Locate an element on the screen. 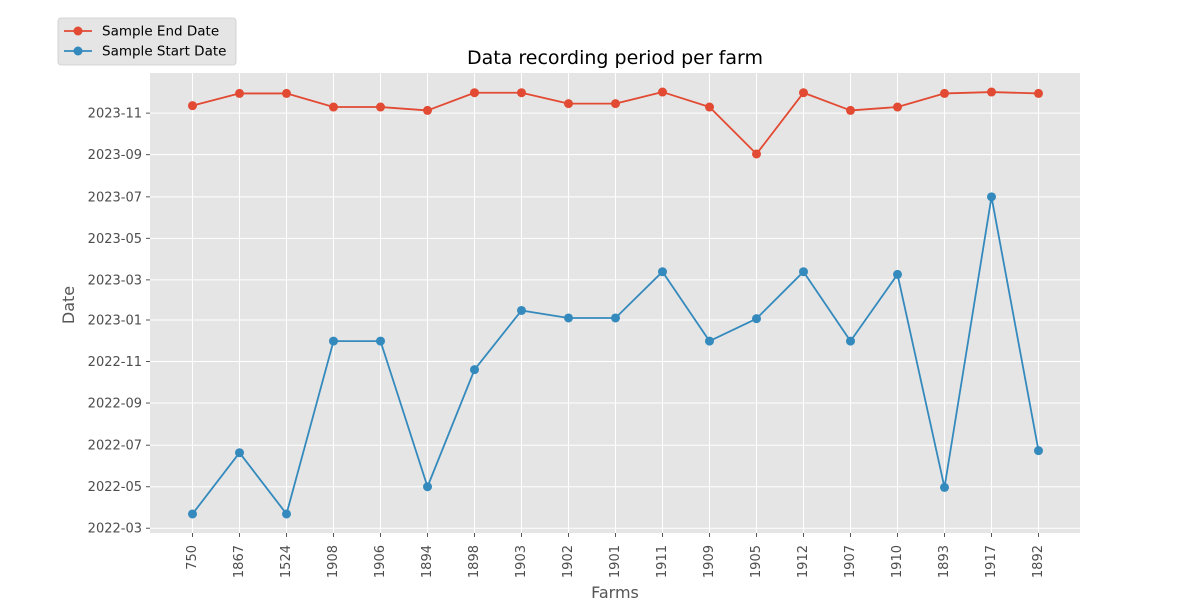 The image size is (1200, 600). x-tick-label: 1906 is located at coordinates (380, 561).